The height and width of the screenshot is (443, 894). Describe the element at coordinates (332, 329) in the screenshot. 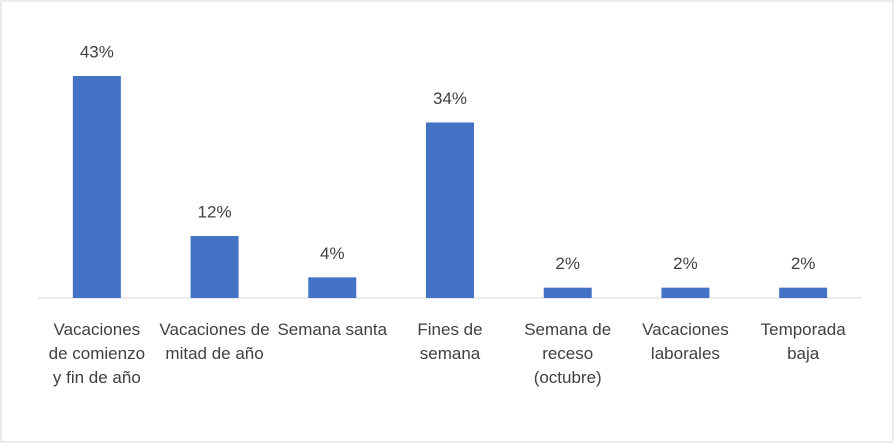

I see `x-tick-label: Semana santa` at that location.